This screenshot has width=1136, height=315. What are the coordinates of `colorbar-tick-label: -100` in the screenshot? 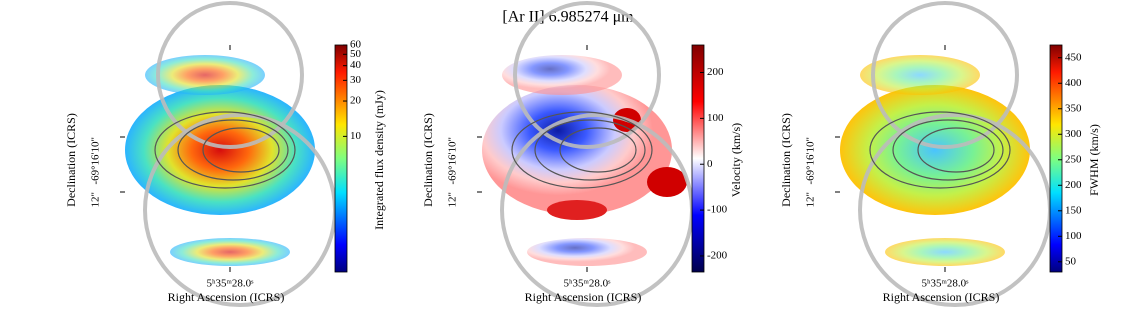 It's located at (717, 210).